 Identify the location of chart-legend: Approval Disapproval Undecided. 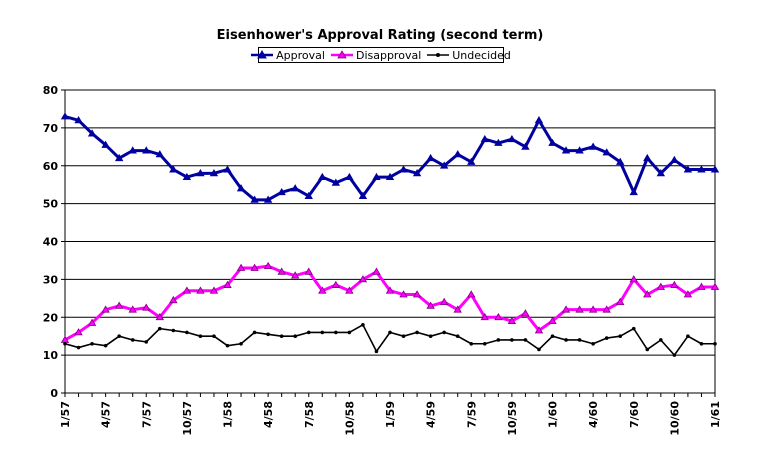
(381, 55).